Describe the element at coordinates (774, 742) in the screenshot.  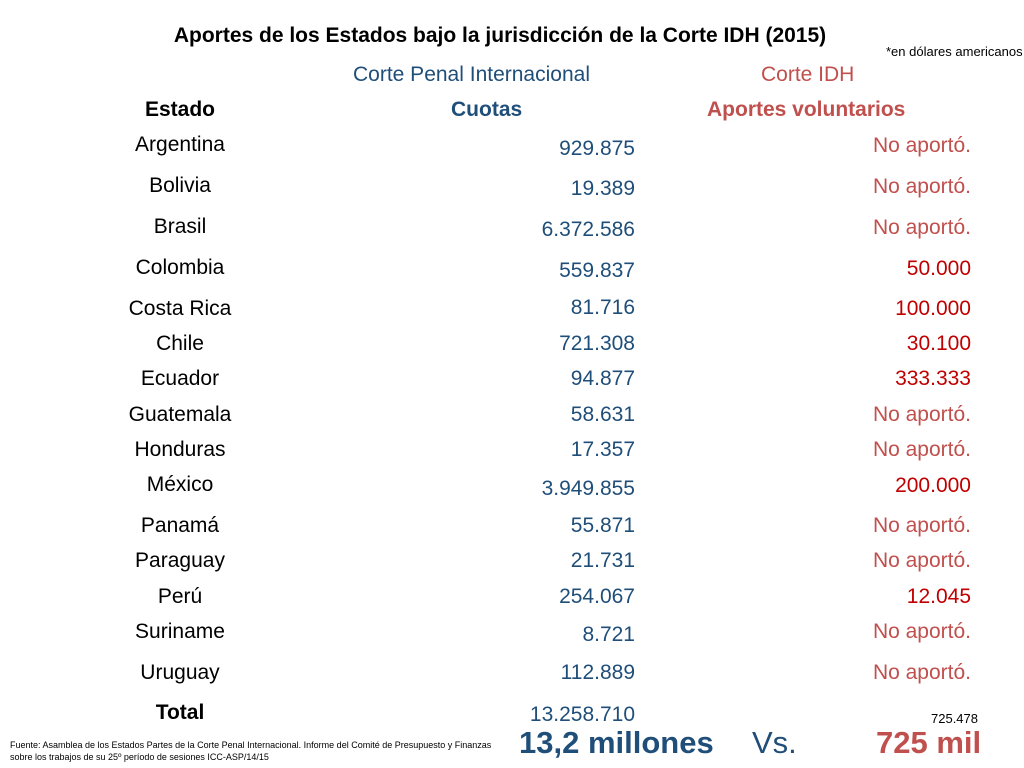
I see `summary-vs: Vs.` at that location.